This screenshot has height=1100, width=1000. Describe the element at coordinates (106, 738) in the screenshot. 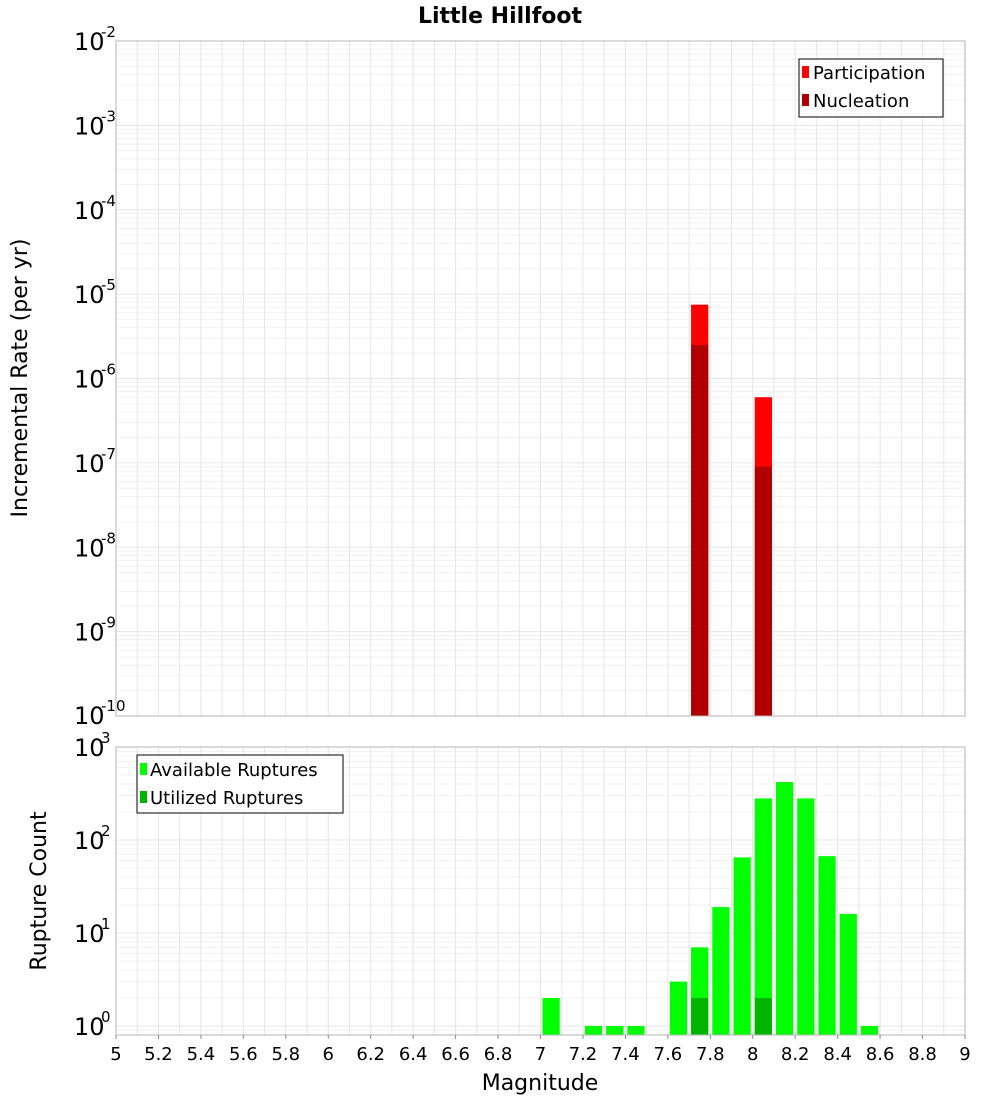

I see `y-tick-exponent: 3` at that location.